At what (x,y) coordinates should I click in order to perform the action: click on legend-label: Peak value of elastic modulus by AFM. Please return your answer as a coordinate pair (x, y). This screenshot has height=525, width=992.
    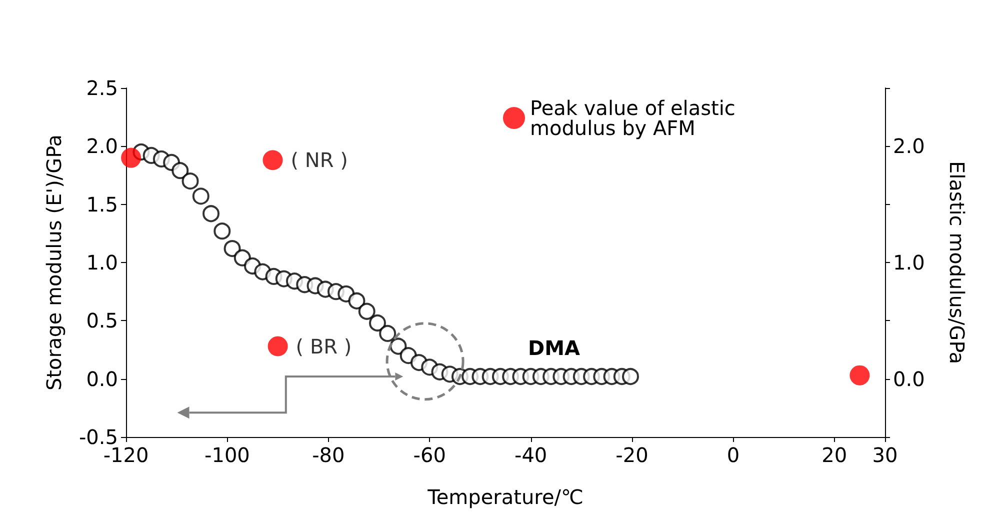
    Looking at the image, I should click on (636, 118).